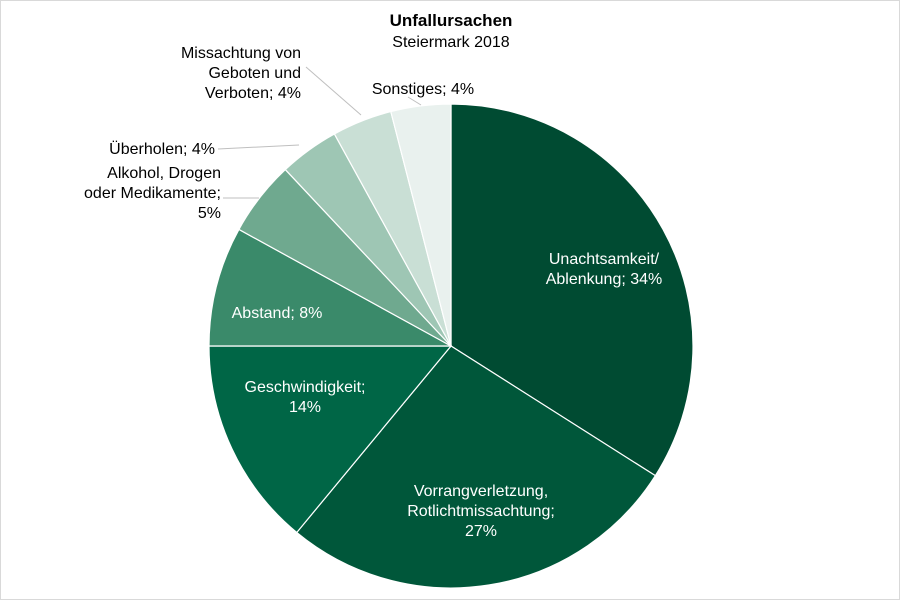 The width and height of the screenshot is (900, 601). What do you see at coordinates (305, 397) in the screenshot?
I see `slice-label: Geschwindigkeit; 14%` at bounding box center [305, 397].